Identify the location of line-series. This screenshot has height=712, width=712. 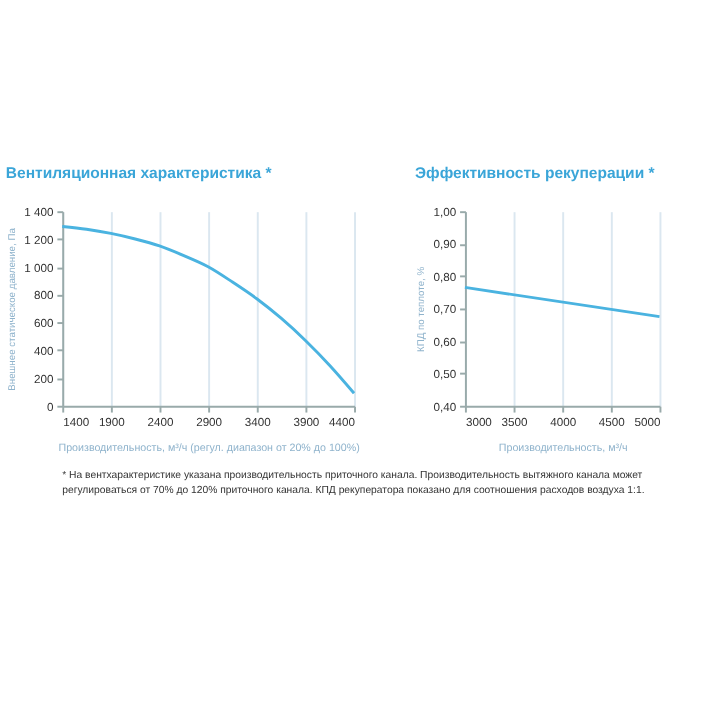
(208, 310).